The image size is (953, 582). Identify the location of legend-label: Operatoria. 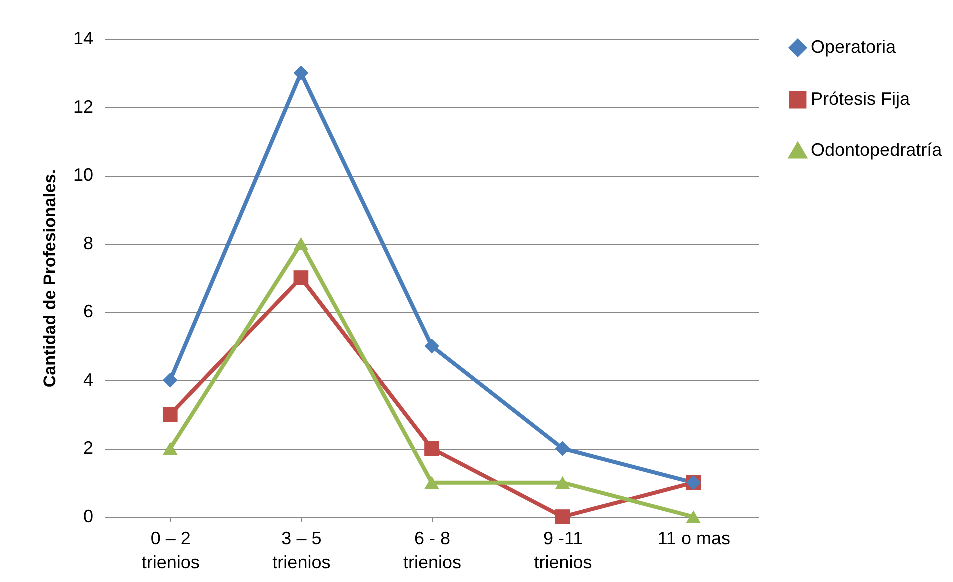
(854, 47).